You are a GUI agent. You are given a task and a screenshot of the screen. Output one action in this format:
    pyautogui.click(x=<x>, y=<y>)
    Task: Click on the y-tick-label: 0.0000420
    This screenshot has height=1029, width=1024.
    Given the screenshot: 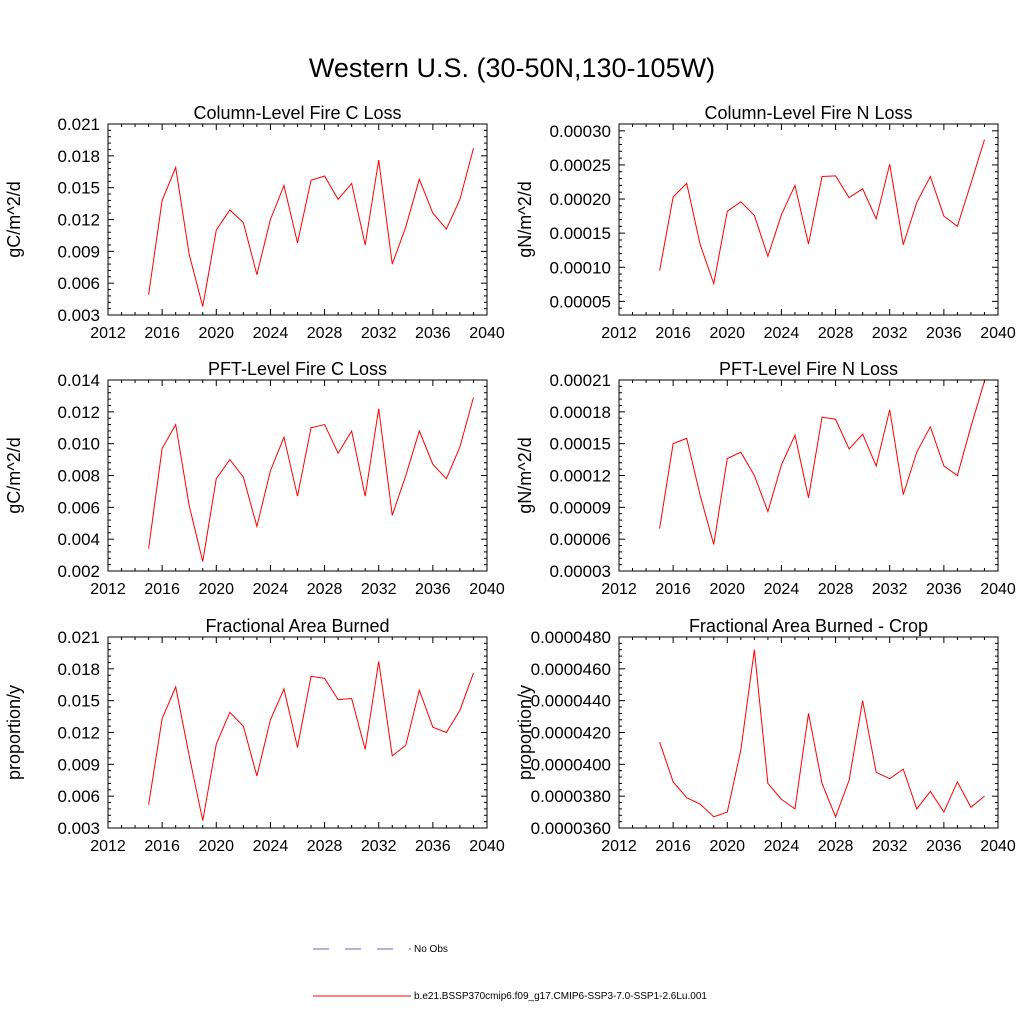 What is the action you would take?
    pyautogui.click(x=571, y=733)
    